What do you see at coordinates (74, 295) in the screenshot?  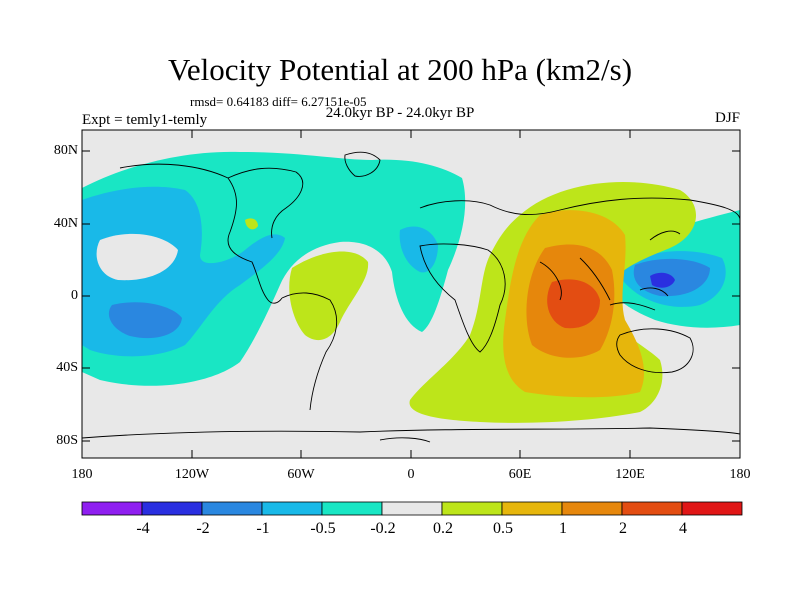 I see `lat-tick-0: 0` at bounding box center [74, 295].